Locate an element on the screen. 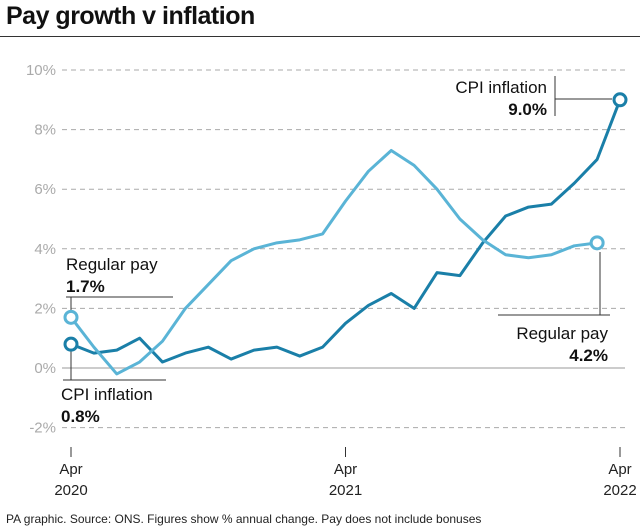  y-tick-label: -2% is located at coordinates (42, 428).